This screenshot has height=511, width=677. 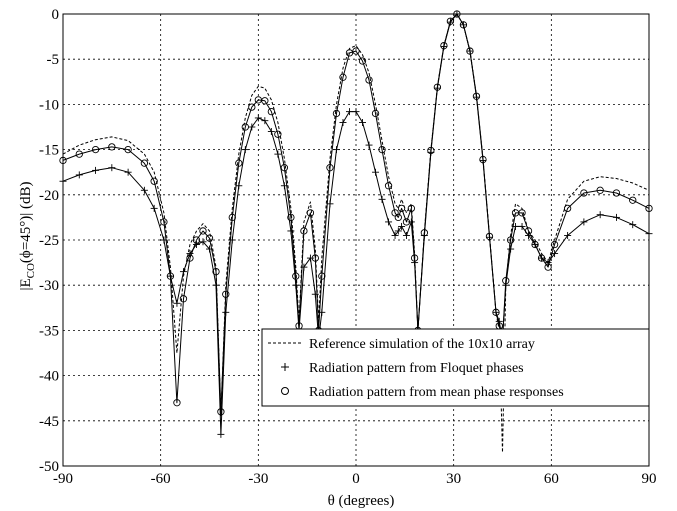 I want to click on x-tick-label: -90, so click(x=63, y=479).